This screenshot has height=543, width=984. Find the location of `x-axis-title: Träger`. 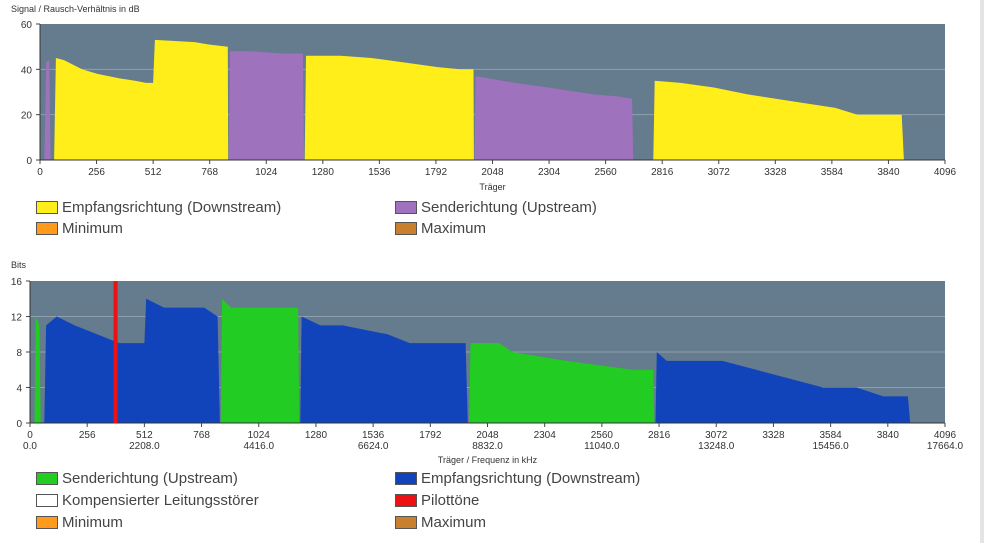

x-axis-title: Träger is located at coordinates (492, 187).